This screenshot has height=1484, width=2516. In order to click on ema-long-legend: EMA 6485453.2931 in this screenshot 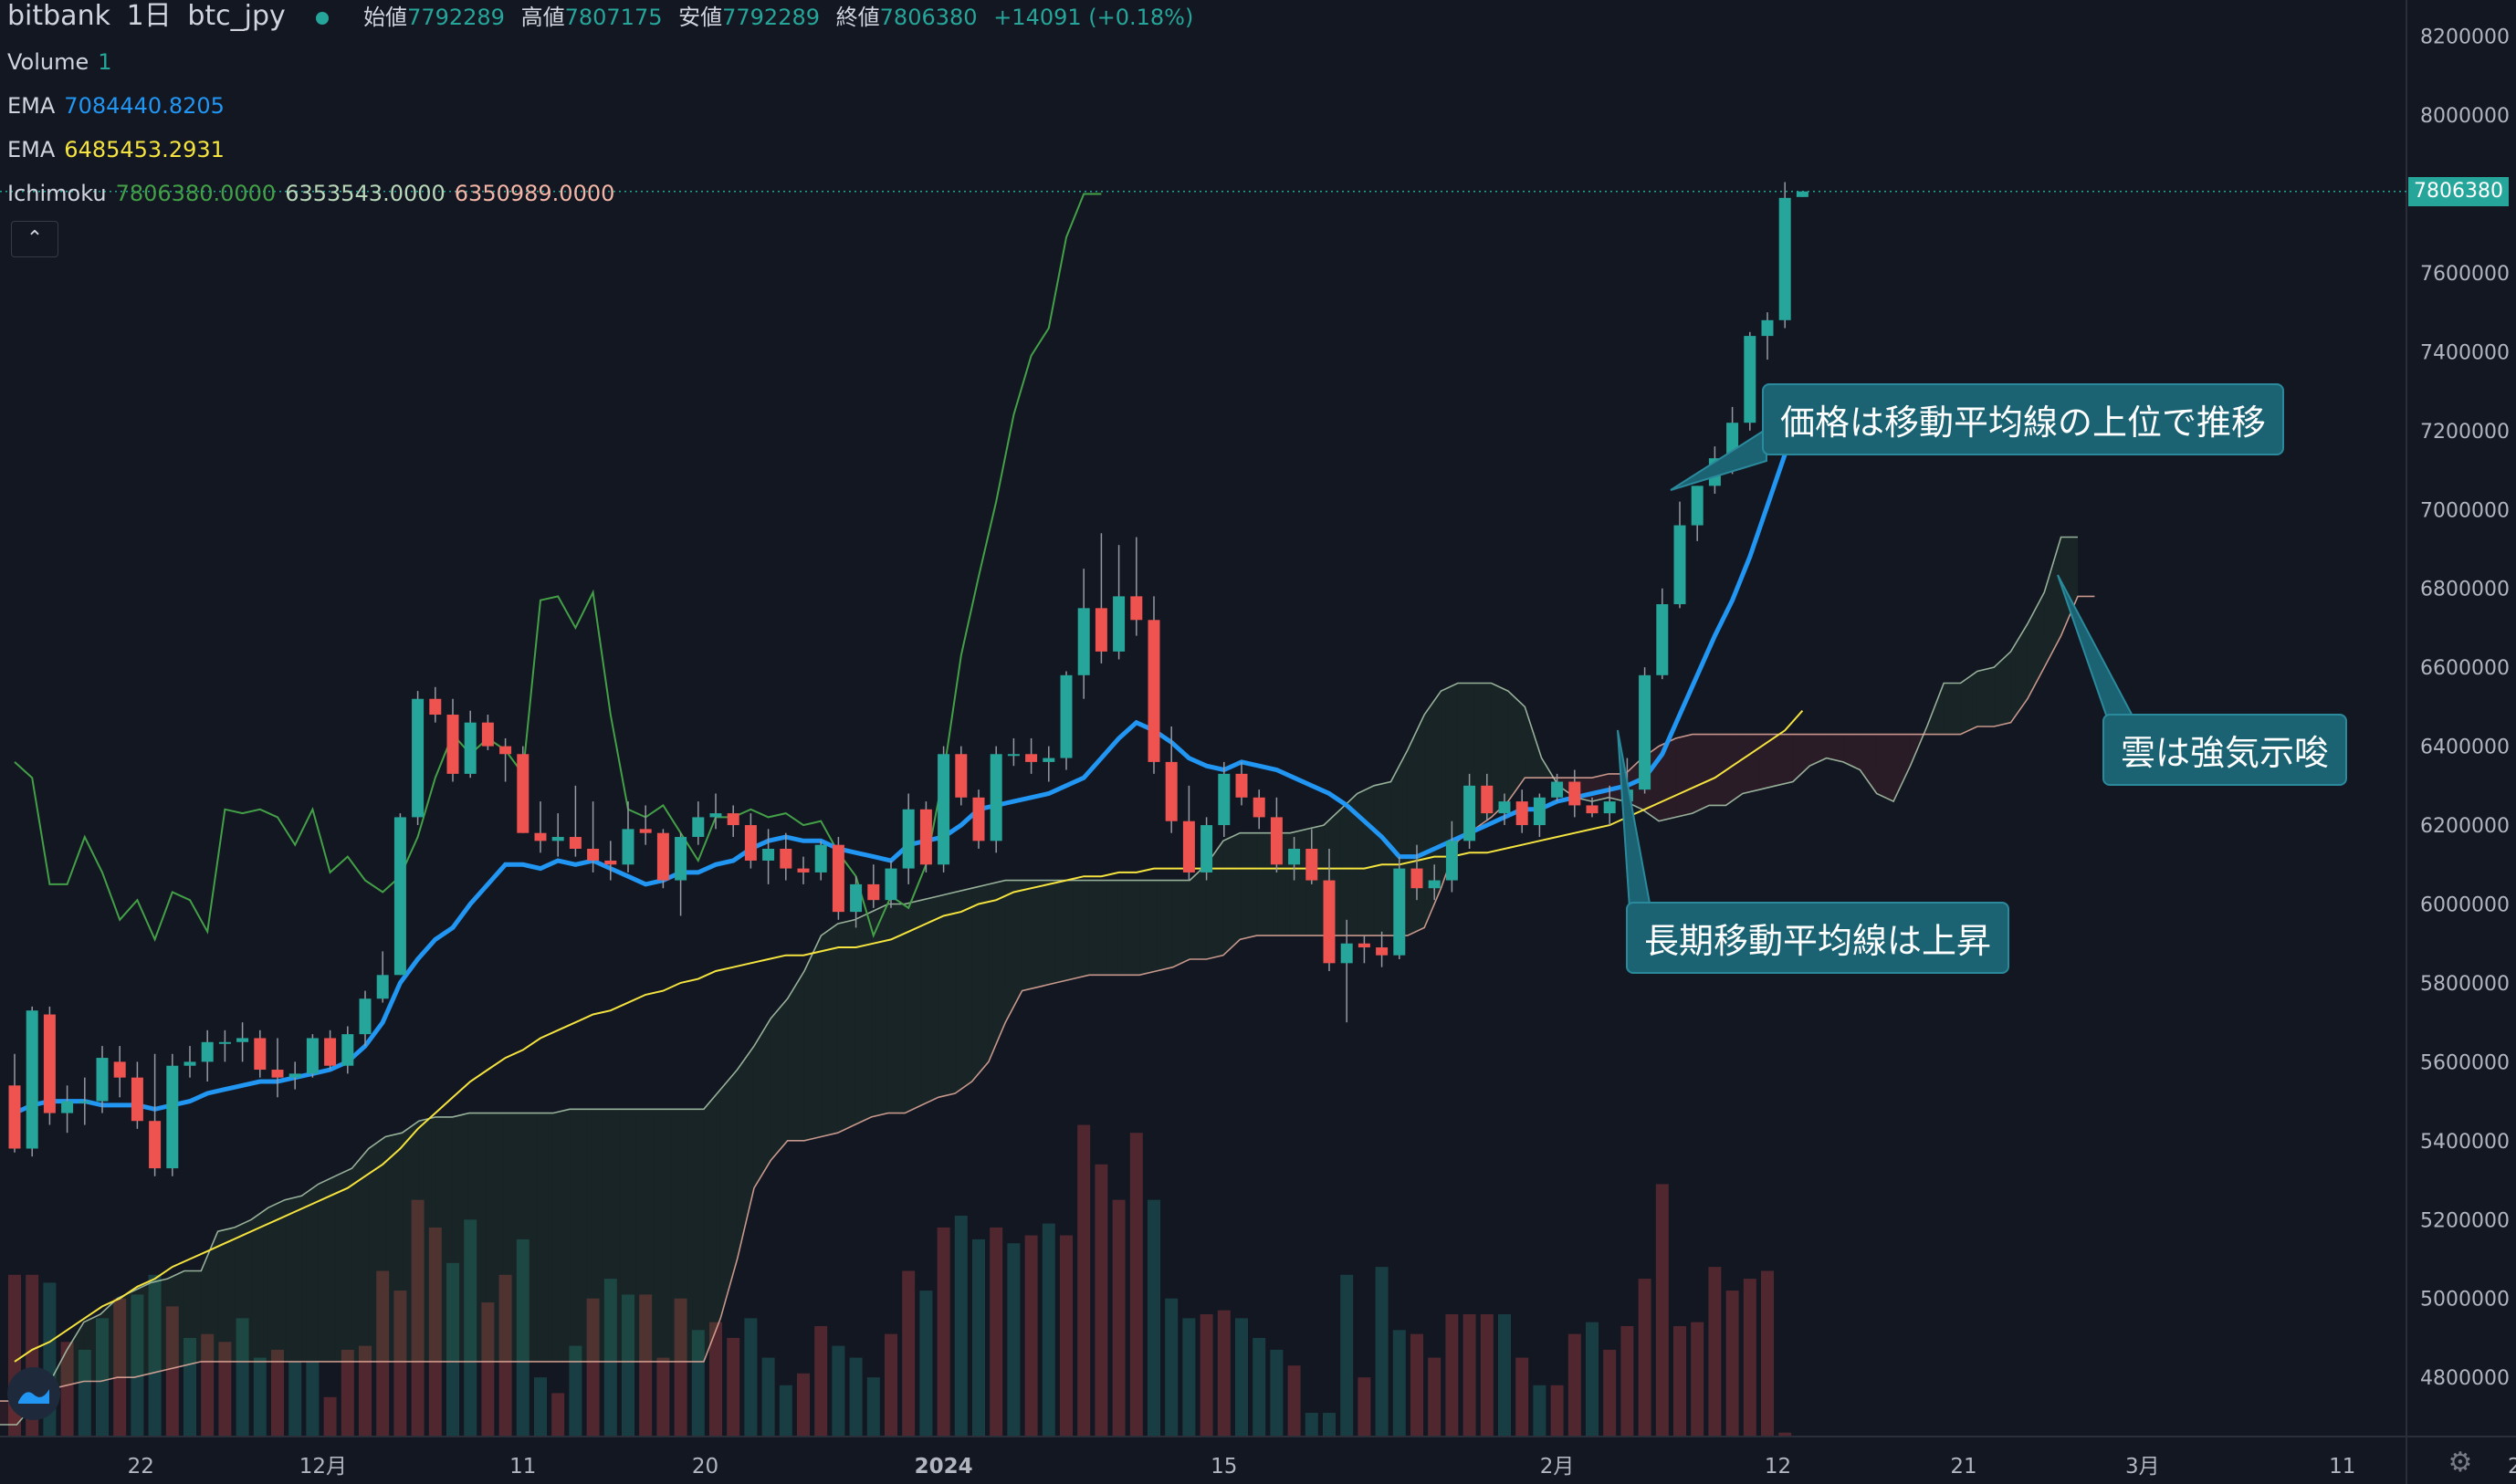, I will do `click(120, 149)`.